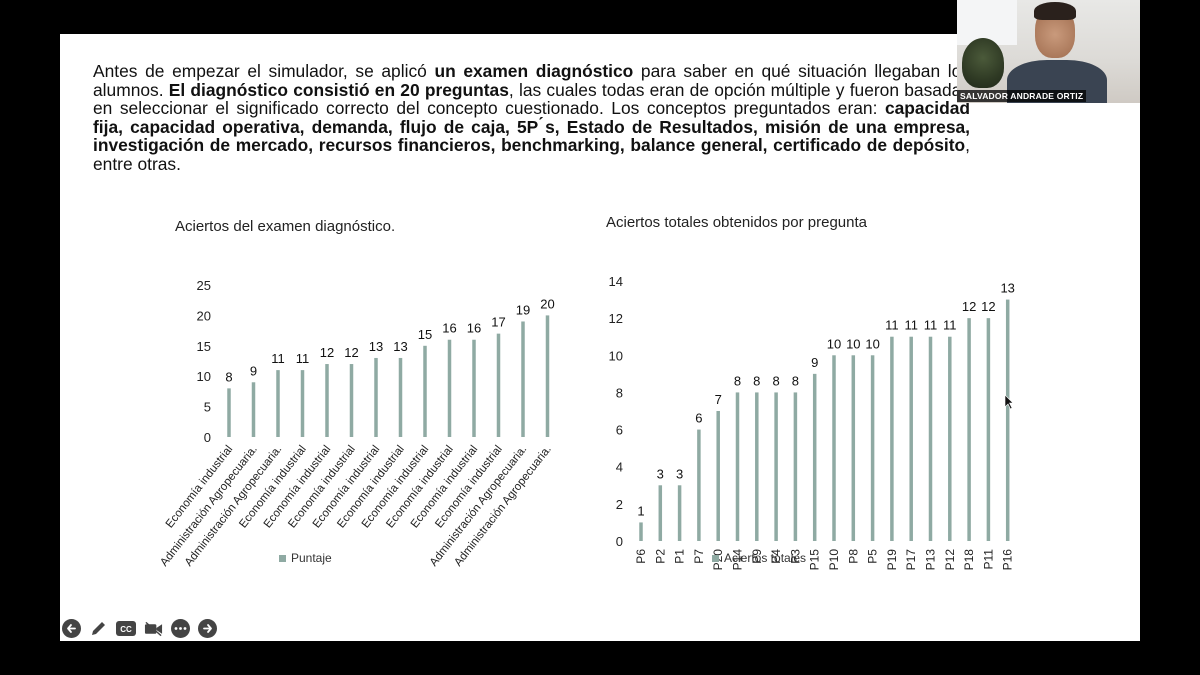 The width and height of the screenshot is (1200, 675). I want to click on chart1-ytick-label: 25, so click(204, 285).